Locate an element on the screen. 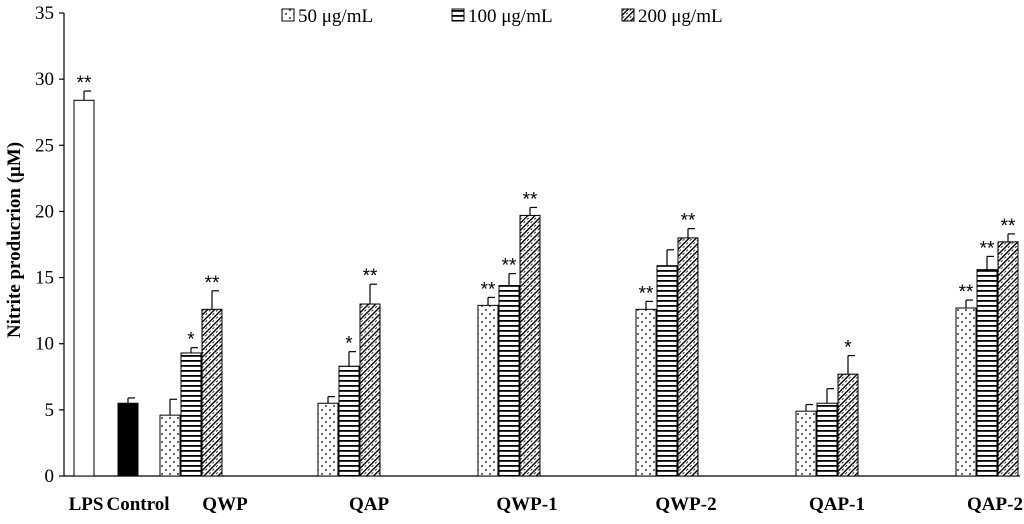 This screenshot has height=524, width=1024. x-category-label: QAP-1 is located at coordinates (837, 504).